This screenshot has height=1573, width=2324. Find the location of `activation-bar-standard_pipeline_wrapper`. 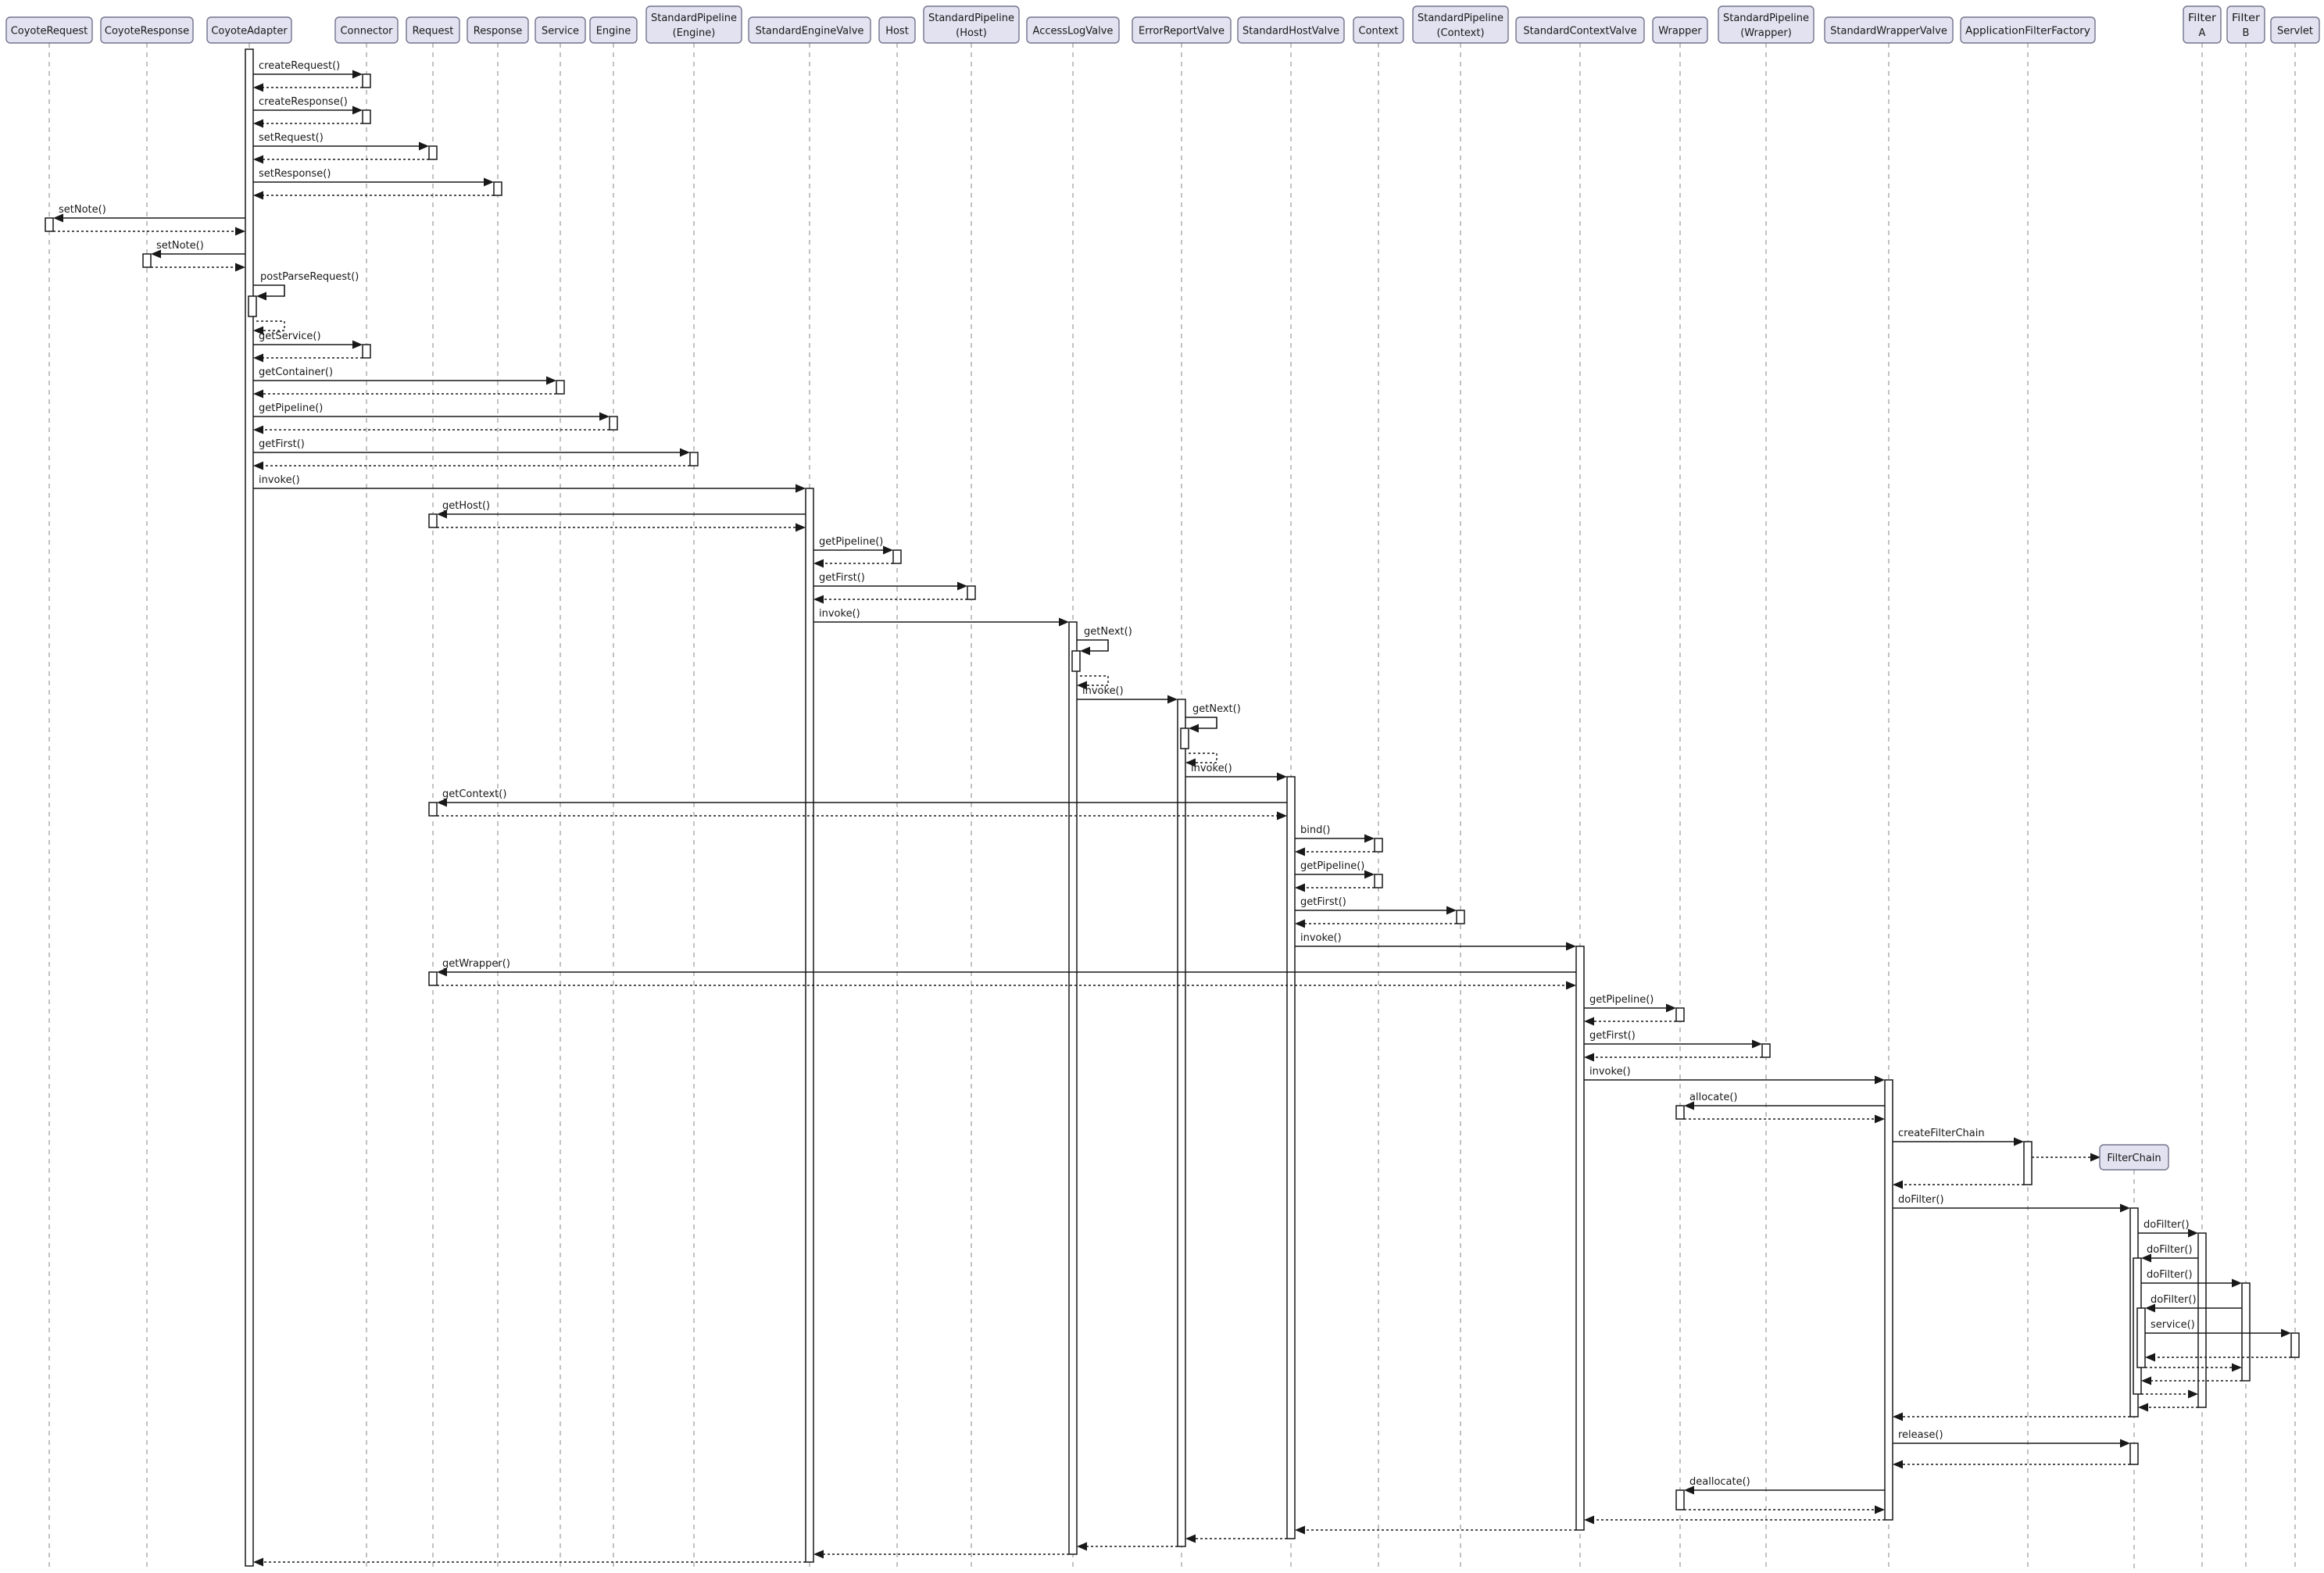

activation-bar-standard_pipeline_wrapper is located at coordinates (1766, 1051).